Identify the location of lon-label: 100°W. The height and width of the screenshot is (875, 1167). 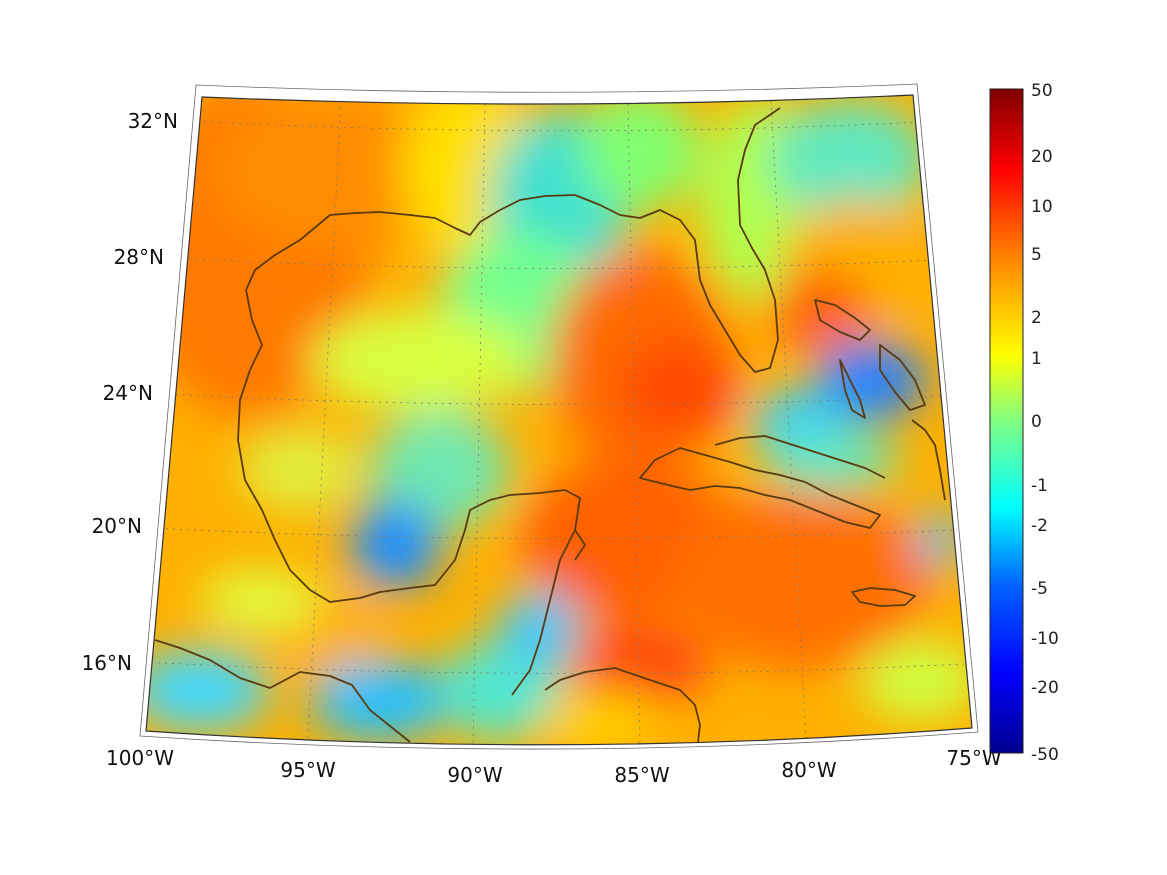
(140, 758).